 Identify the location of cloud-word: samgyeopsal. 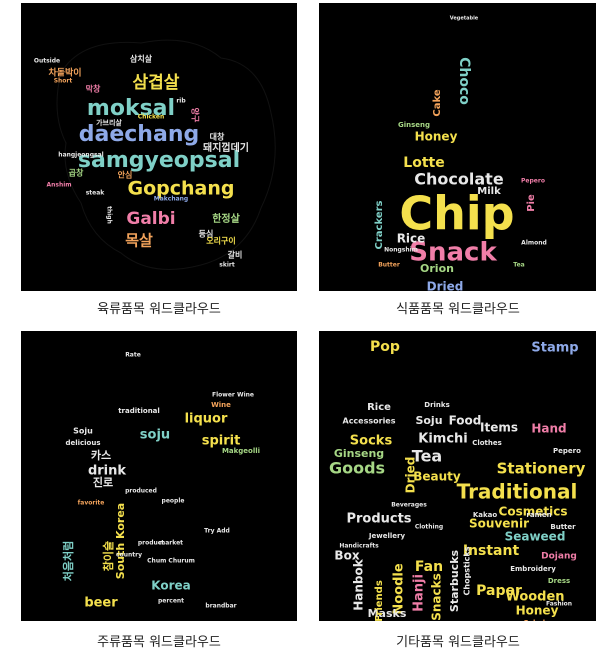
(159, 160).